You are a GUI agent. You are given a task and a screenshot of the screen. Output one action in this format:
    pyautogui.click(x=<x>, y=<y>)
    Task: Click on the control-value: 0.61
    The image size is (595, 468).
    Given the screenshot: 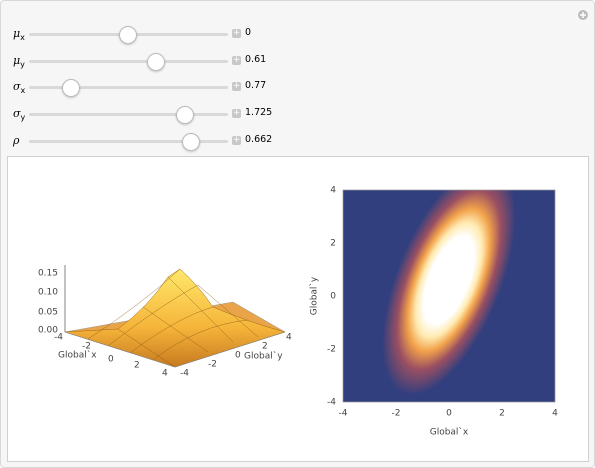 What is the action you would take?
    pyautogui.click(x=256, y=59)
    